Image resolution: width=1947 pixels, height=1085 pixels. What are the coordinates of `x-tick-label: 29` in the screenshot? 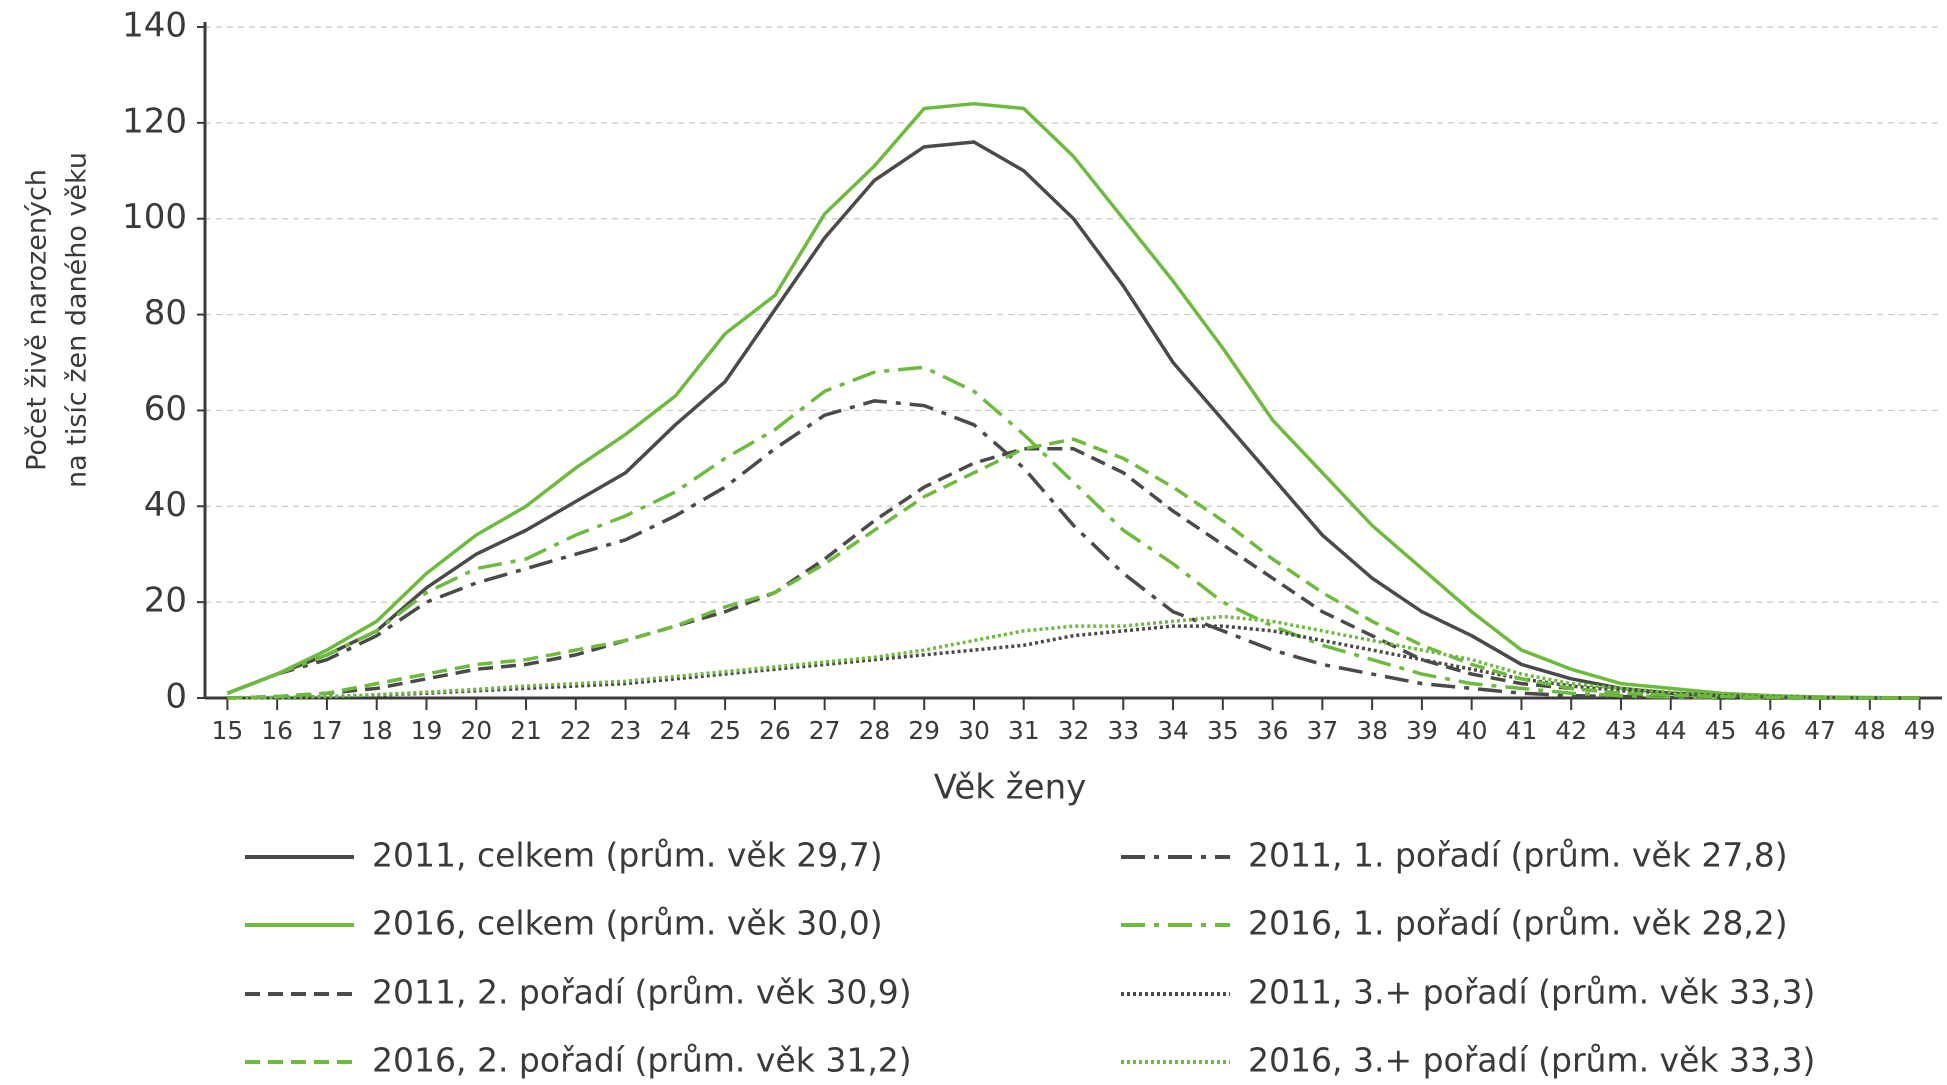 It's located at (924, 730).